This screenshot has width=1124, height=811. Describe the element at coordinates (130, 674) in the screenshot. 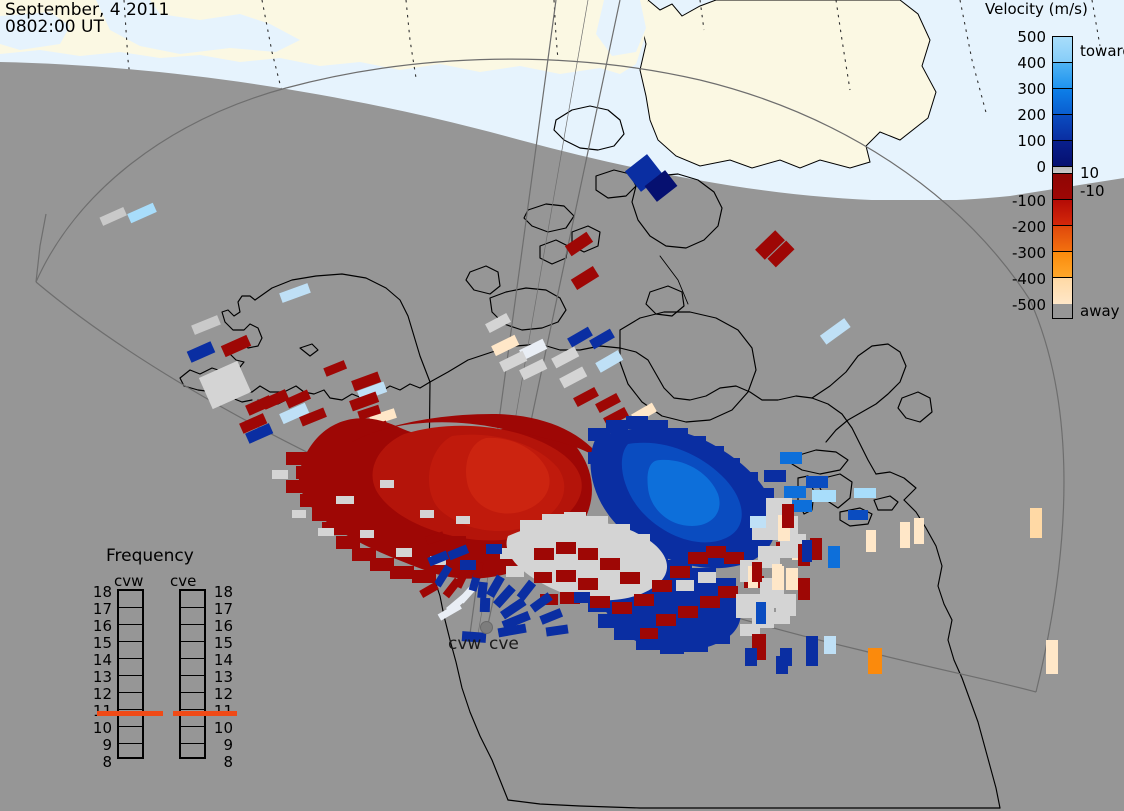

I see `frequency-scale-cvw` at that location.